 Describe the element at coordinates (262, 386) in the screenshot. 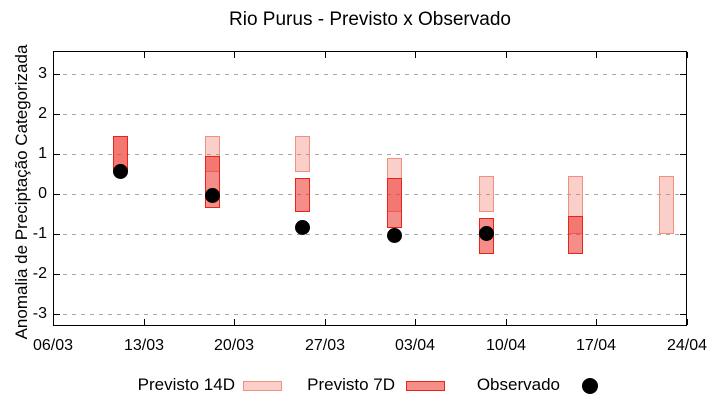

I see `legend-swatch-previsto-14d` at that location.